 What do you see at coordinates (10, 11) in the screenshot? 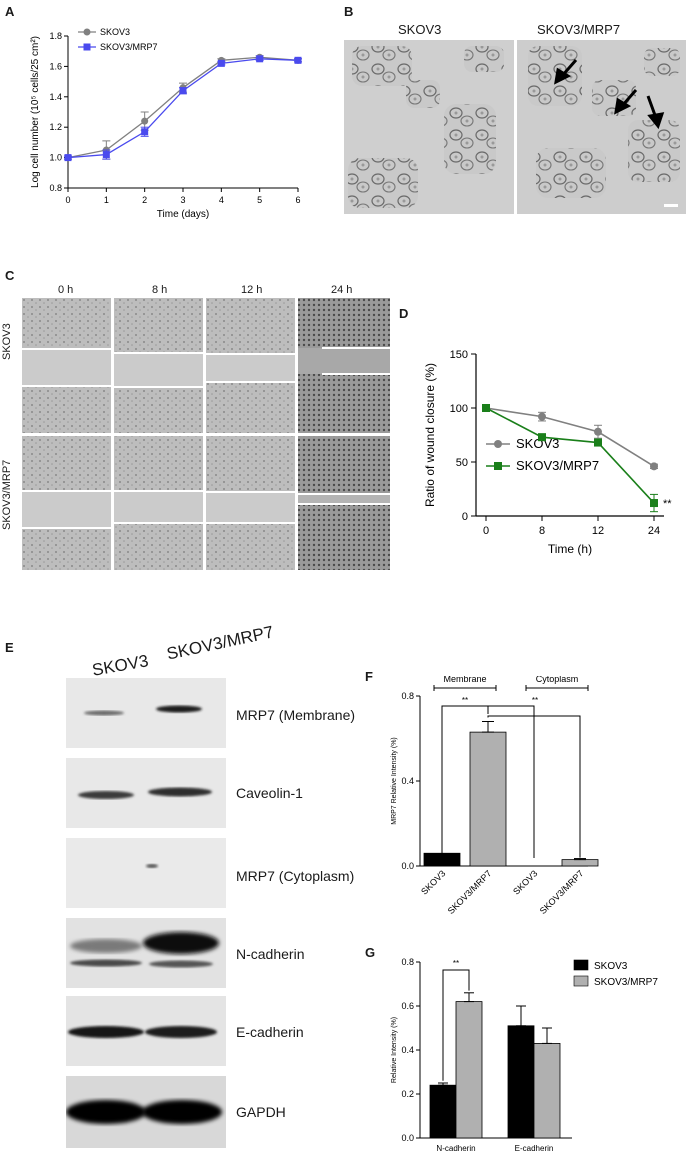
I see `panel-letter-a: A` at bounding box center [10, 11].